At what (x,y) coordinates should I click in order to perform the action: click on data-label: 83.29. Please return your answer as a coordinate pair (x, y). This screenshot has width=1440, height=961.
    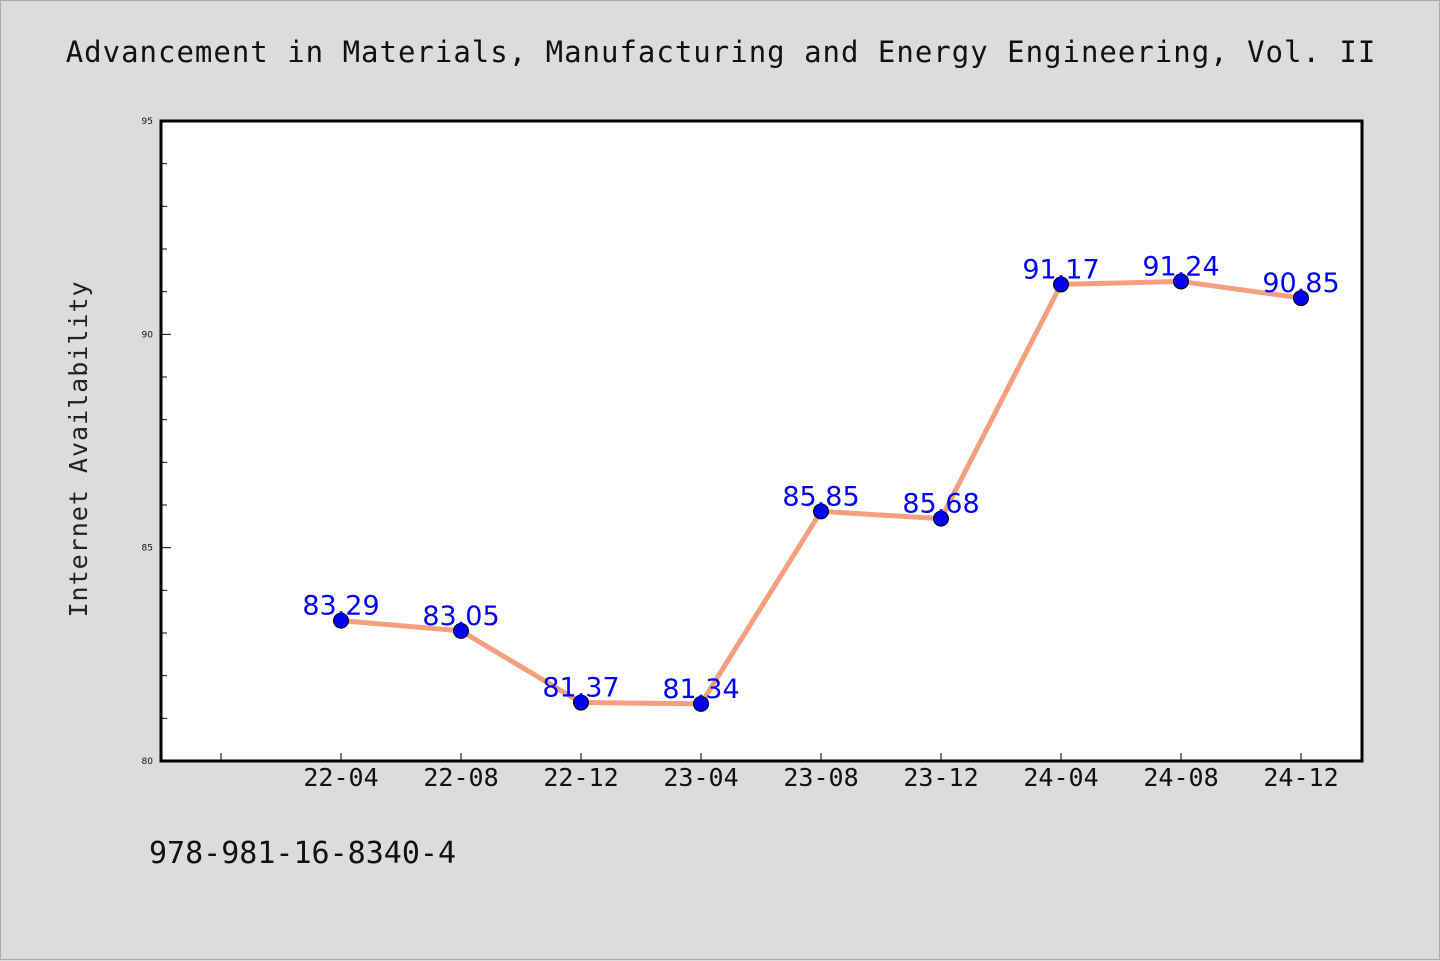
    Looking at the image, I should click on (340, 606).